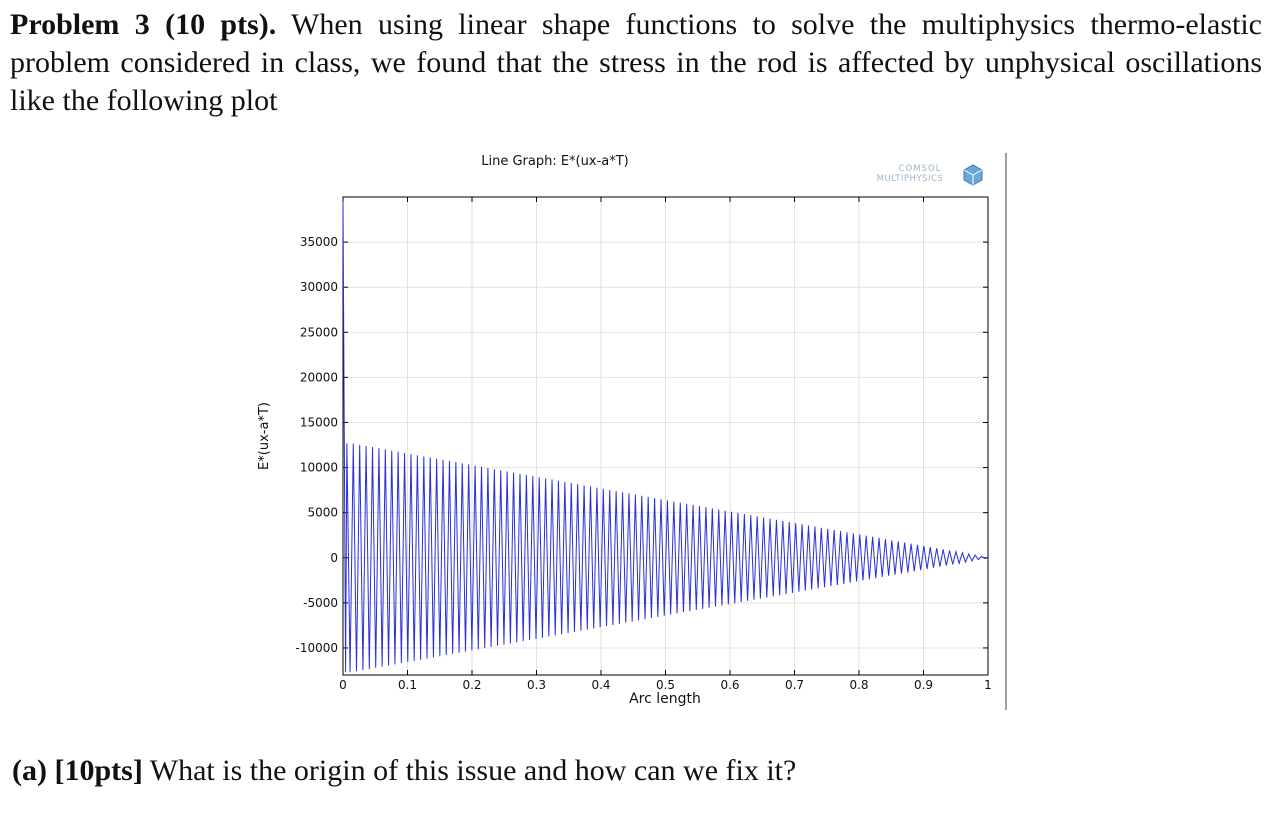 The width and height of the screenshot is (1270, 832). I want to click on y-tick-label: 5000, so click(322, 513).